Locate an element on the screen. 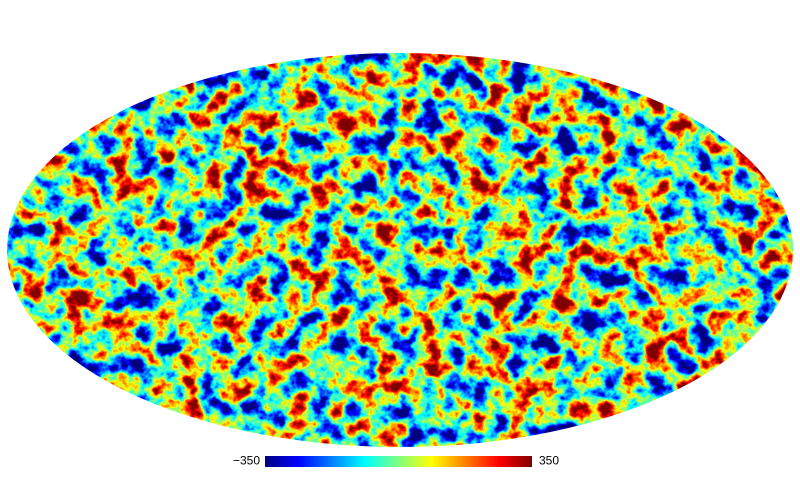  colorbar-label: −350 is located at coordinates (246, 461).